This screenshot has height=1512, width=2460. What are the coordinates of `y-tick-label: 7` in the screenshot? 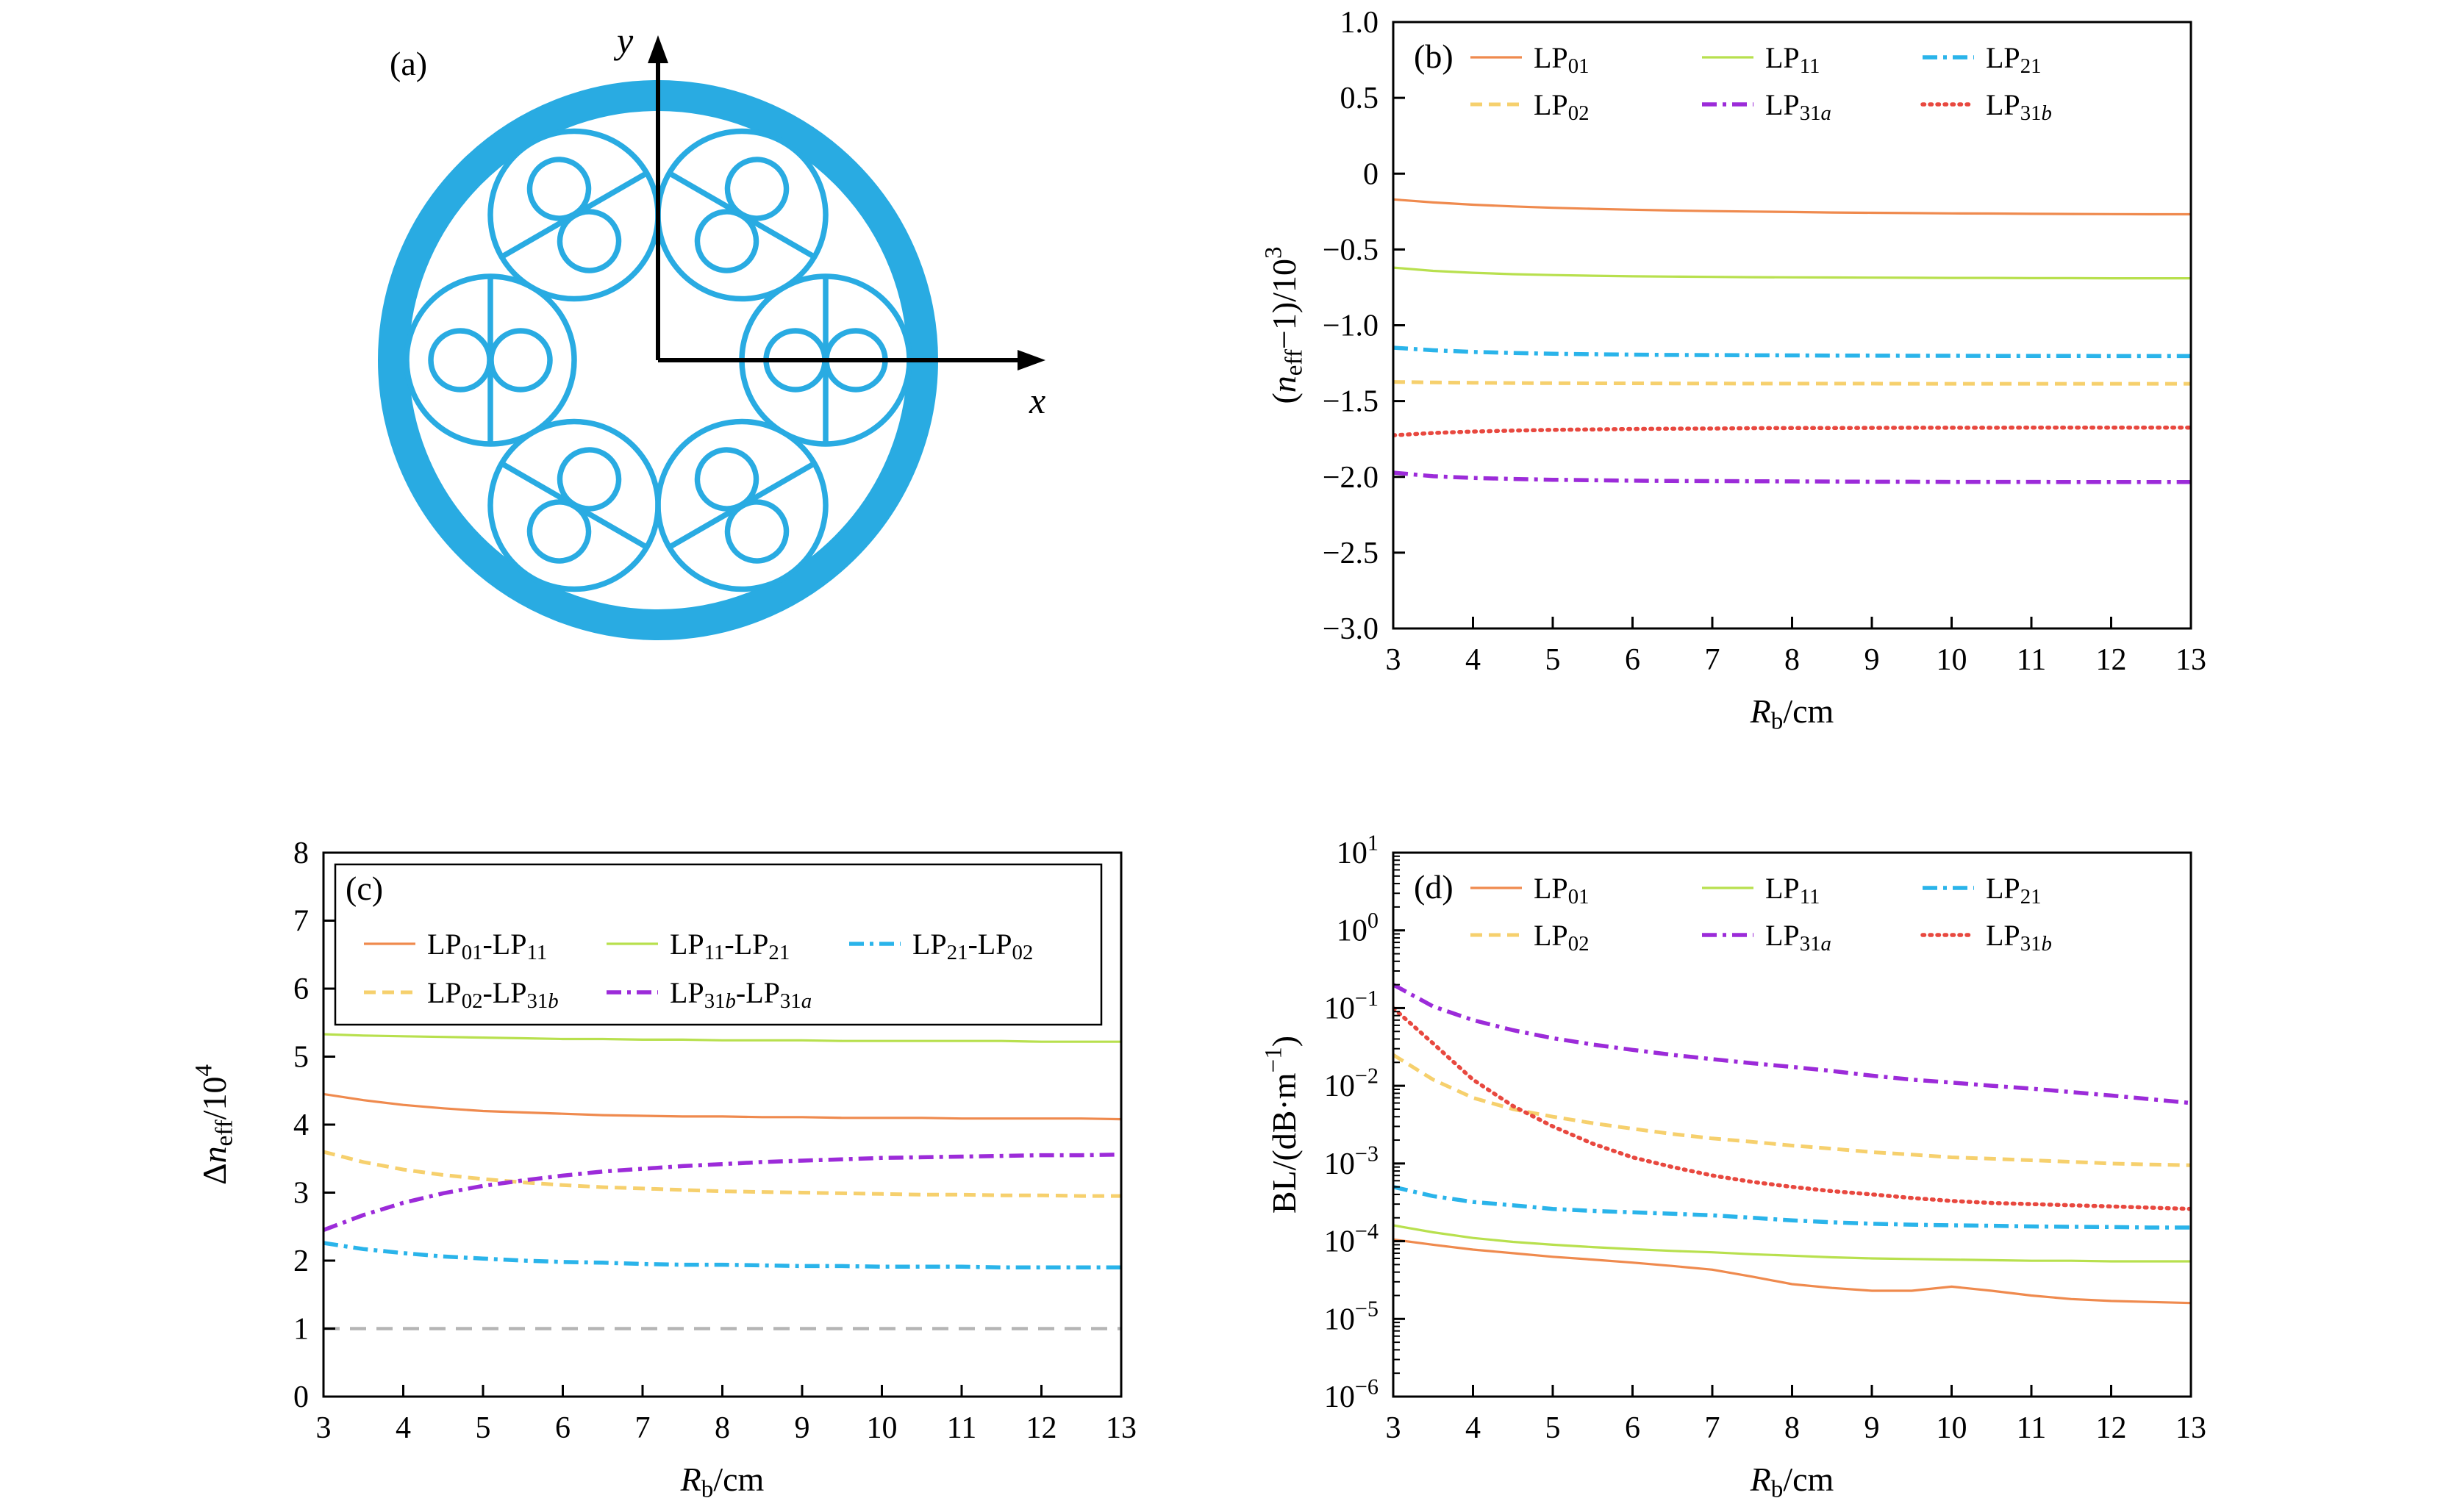 It's located at (301, 922).